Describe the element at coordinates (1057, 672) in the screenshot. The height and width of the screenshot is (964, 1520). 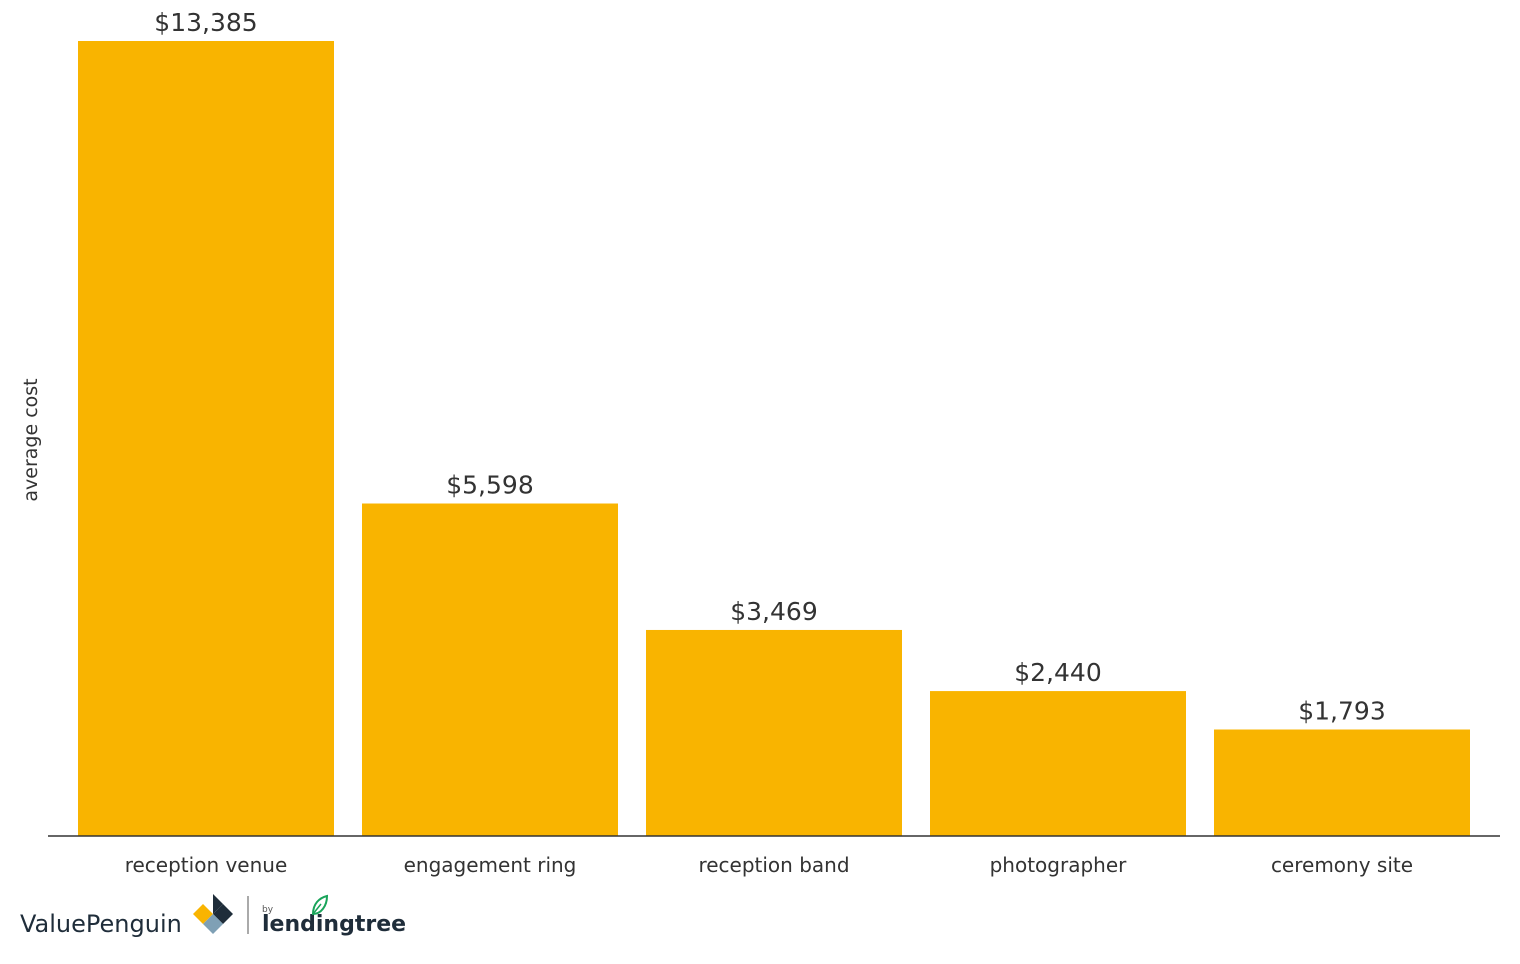
I see `value-label: $2,440` at that location.